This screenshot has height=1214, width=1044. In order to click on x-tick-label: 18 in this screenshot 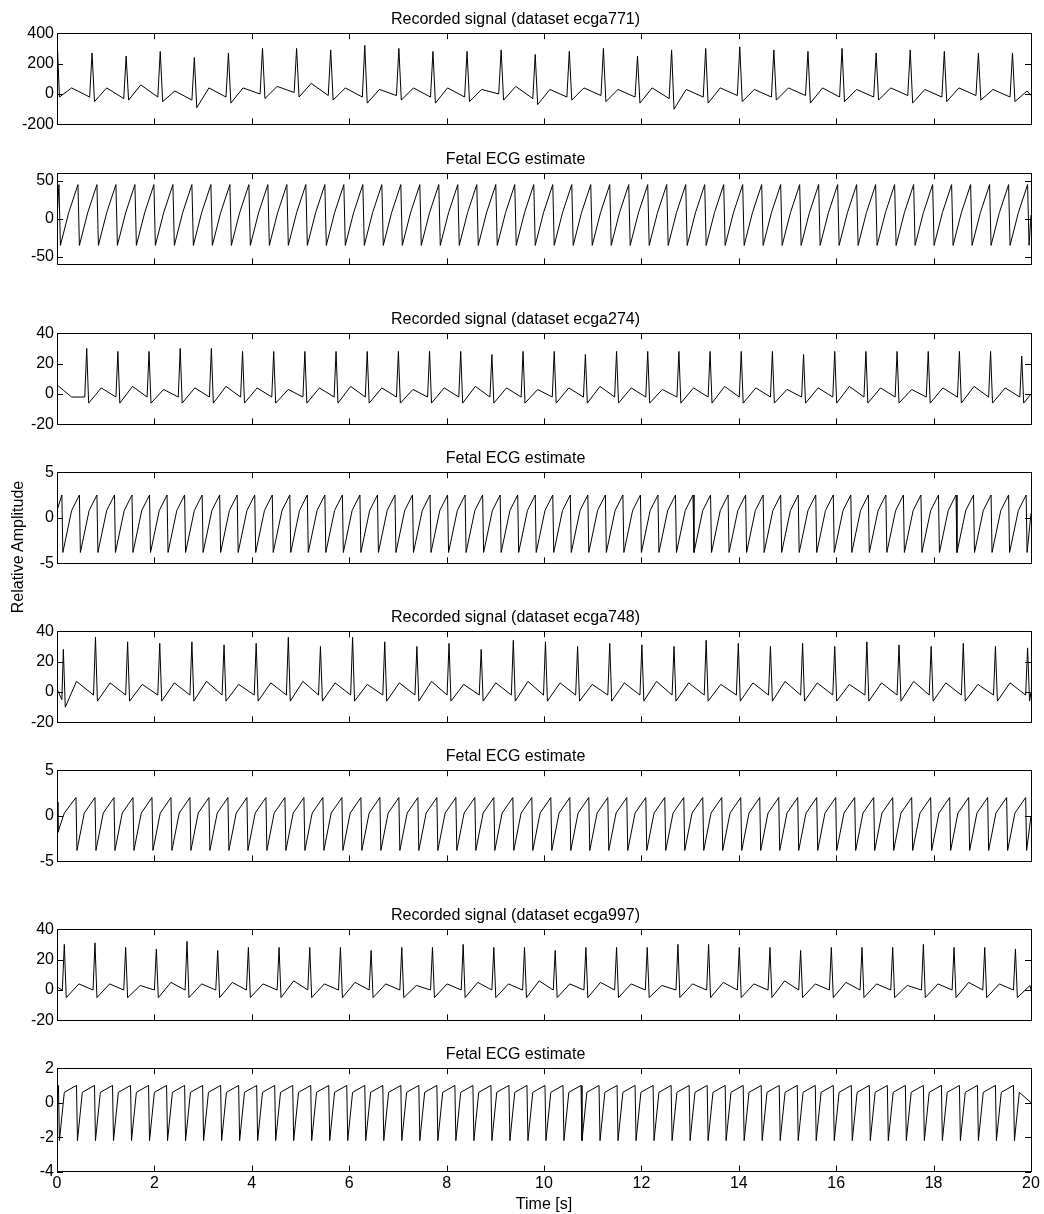, I will do `click(933, 1182)`.